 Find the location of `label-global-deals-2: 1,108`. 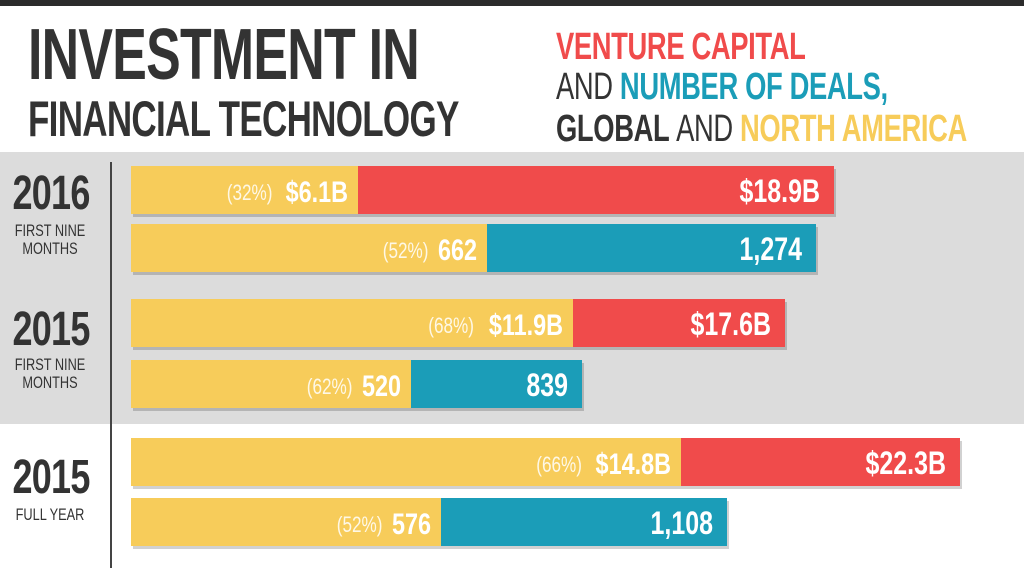

label-global-deals-2: 1,108 is located at coordinates (682, 524).